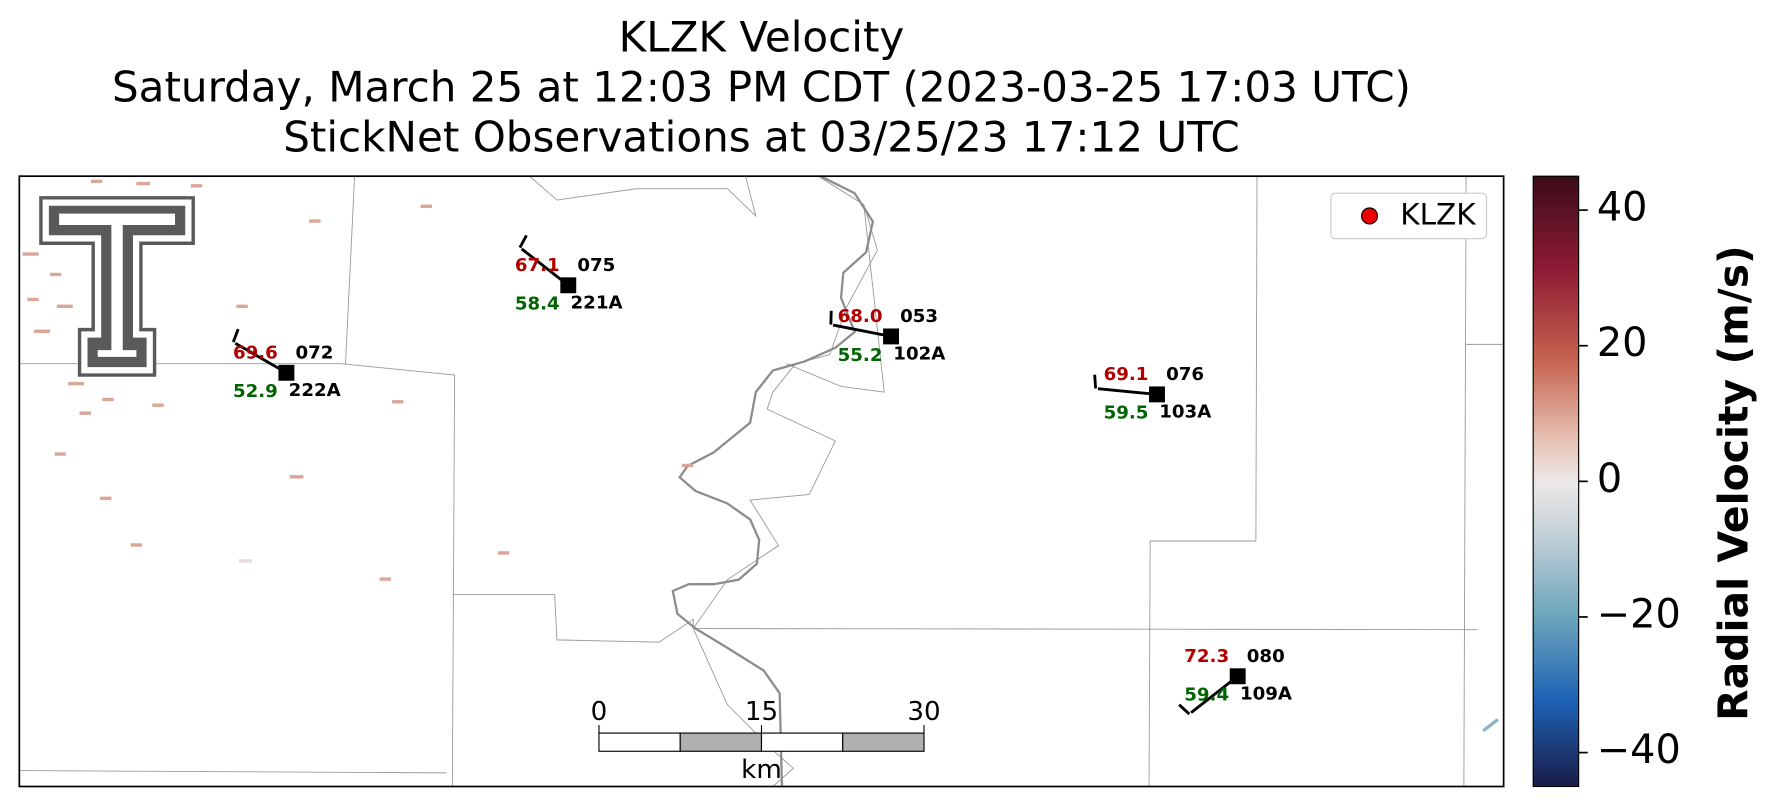 This screenshot has height=803, width=1773. I want to click on legend-label: KLZK, so click(1438, 214).